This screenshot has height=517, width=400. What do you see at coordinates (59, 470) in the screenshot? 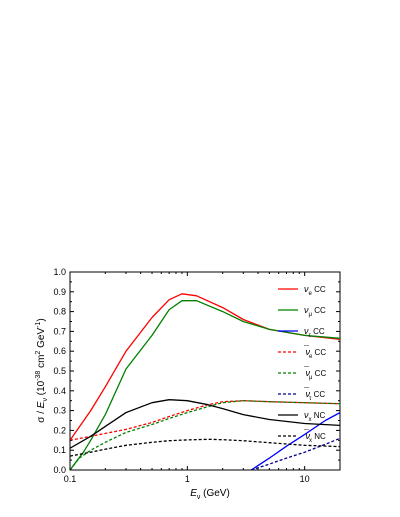
I see `y-tick-label: 0.0` at bounding box center [59, 470].